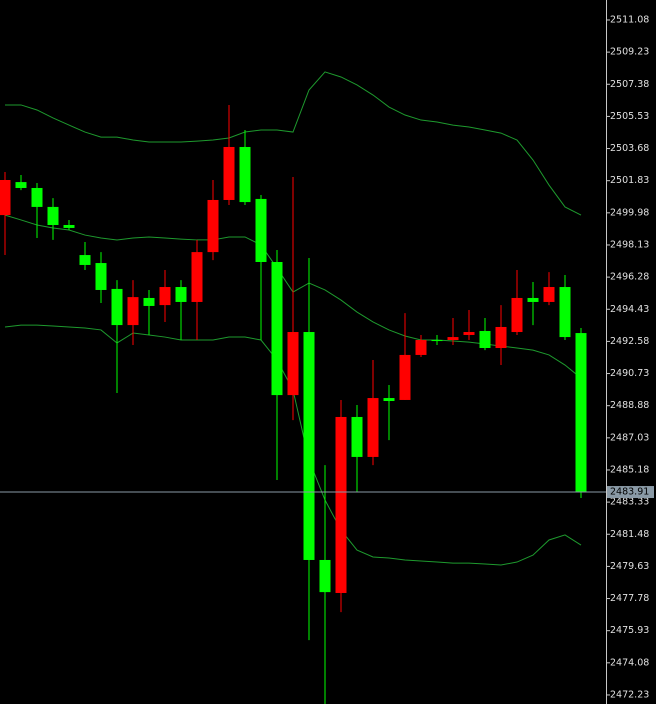 The height and width of the screenshot is (704, 656). What do you see at coordinates (629, 116) in the screenshot?
I see `y-tick-label: 2505.53` at bounding box center [629, 116].